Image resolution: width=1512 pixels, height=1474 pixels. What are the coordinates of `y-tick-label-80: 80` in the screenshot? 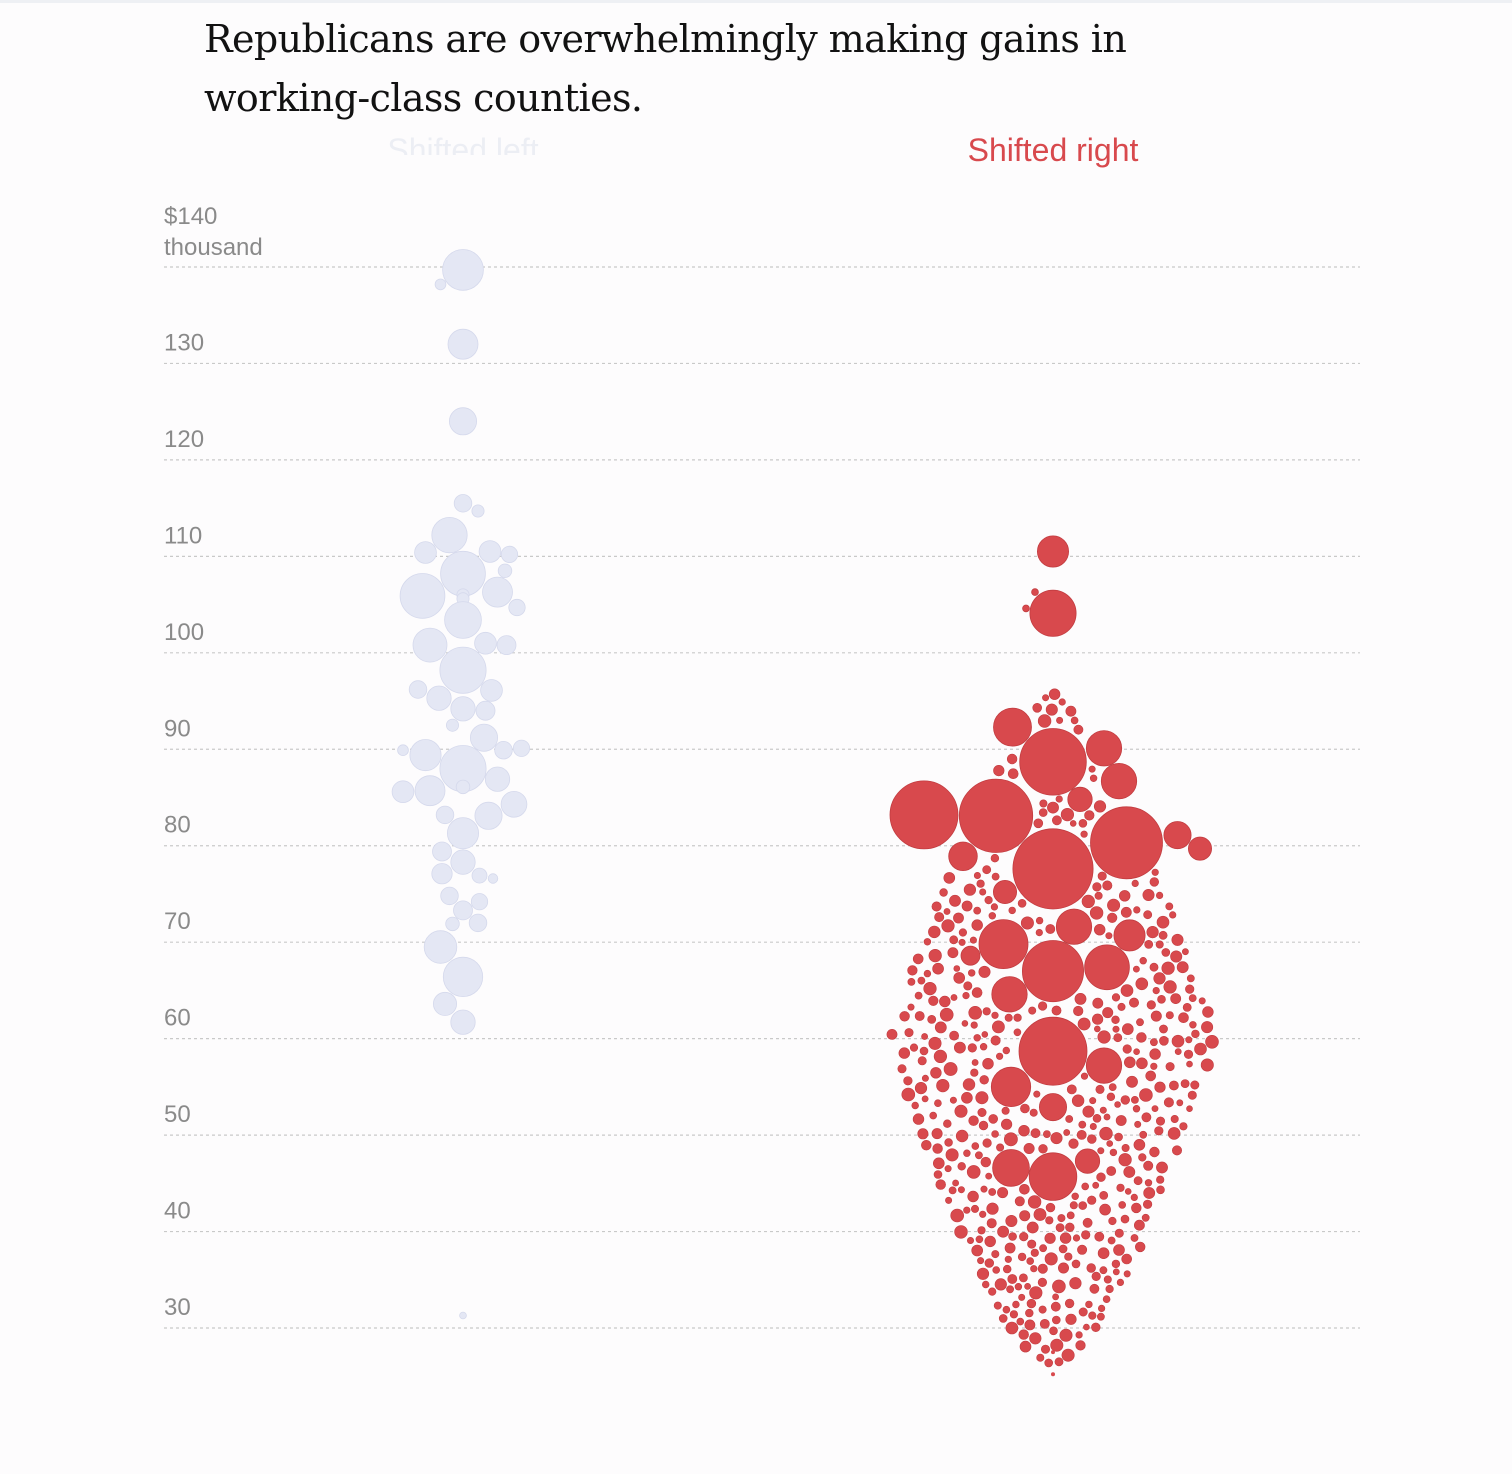 It's located at (177, 825).